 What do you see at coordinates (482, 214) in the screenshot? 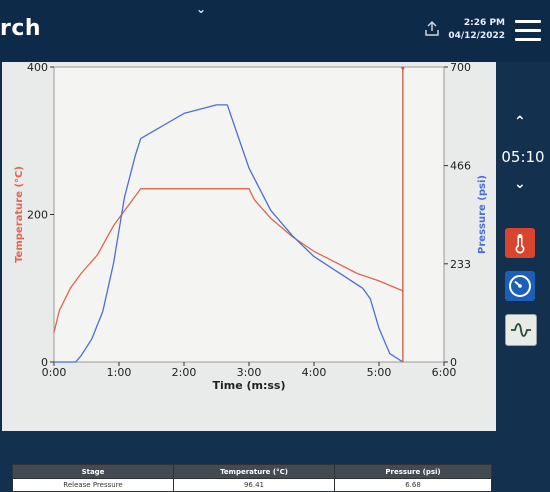
I see `y-right-axis-label: Pressure (psi)` at bounding box center [482, 214].